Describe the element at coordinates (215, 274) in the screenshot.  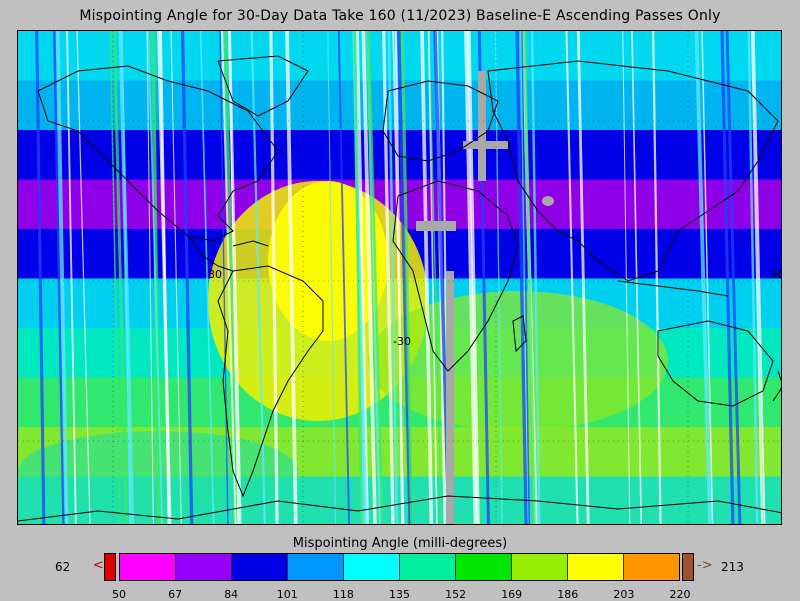
I see `lat-label-30: 30` at that location.